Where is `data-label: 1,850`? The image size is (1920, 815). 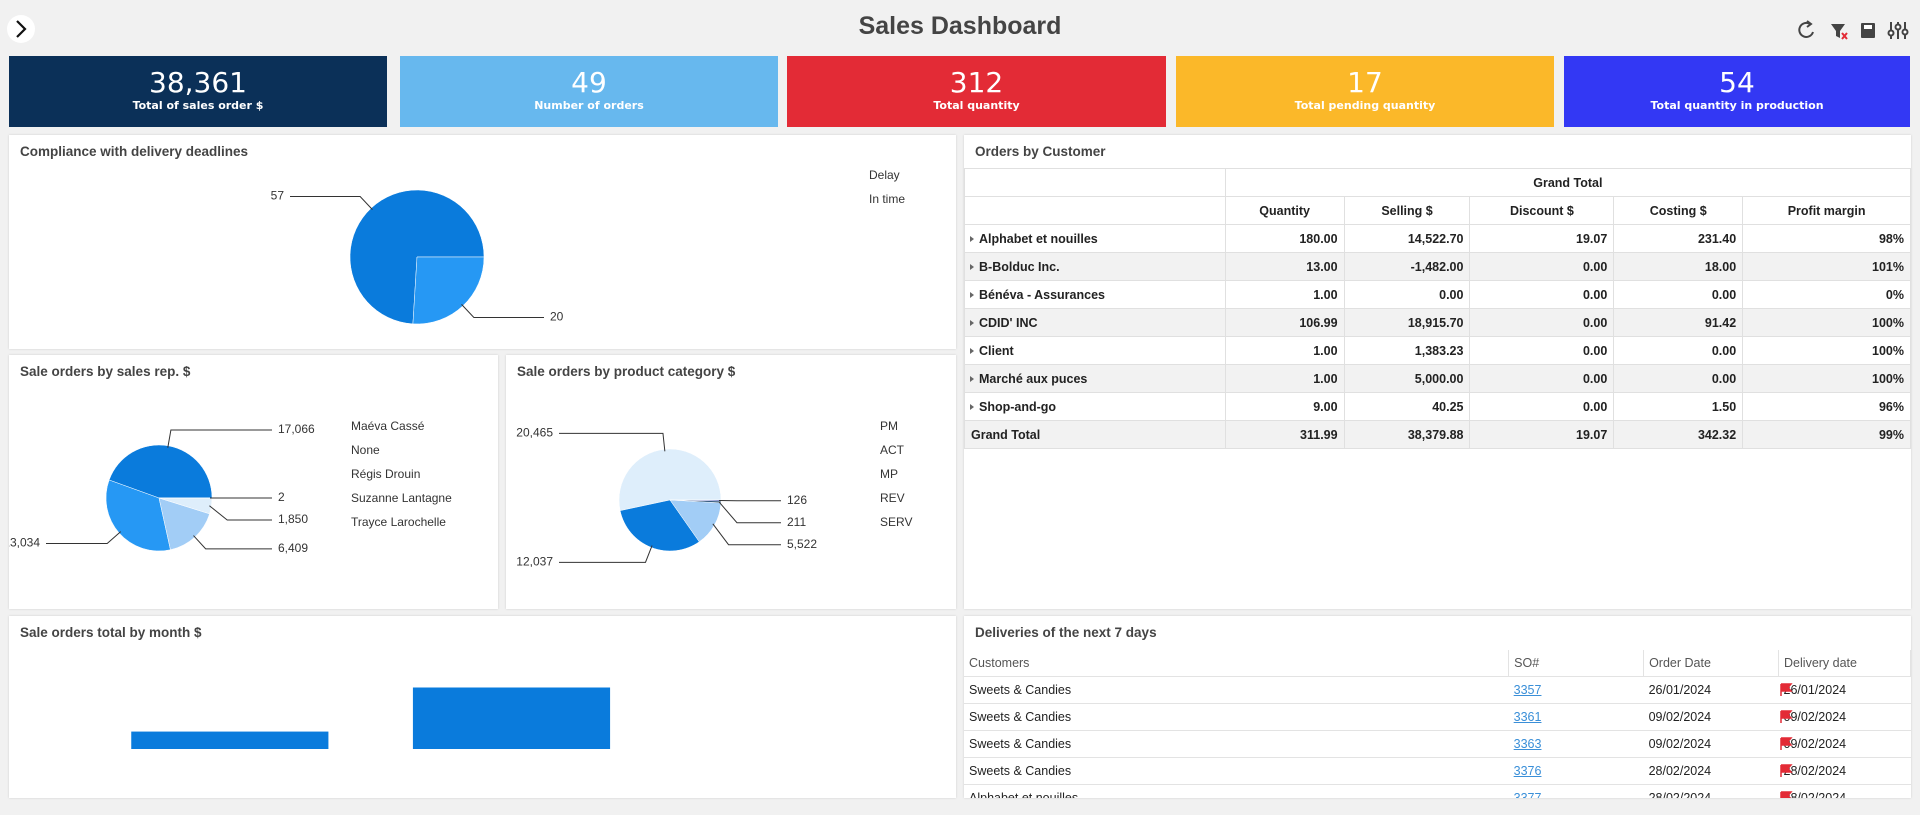 data-label: 1,850 is located at coordinates (293, 519).